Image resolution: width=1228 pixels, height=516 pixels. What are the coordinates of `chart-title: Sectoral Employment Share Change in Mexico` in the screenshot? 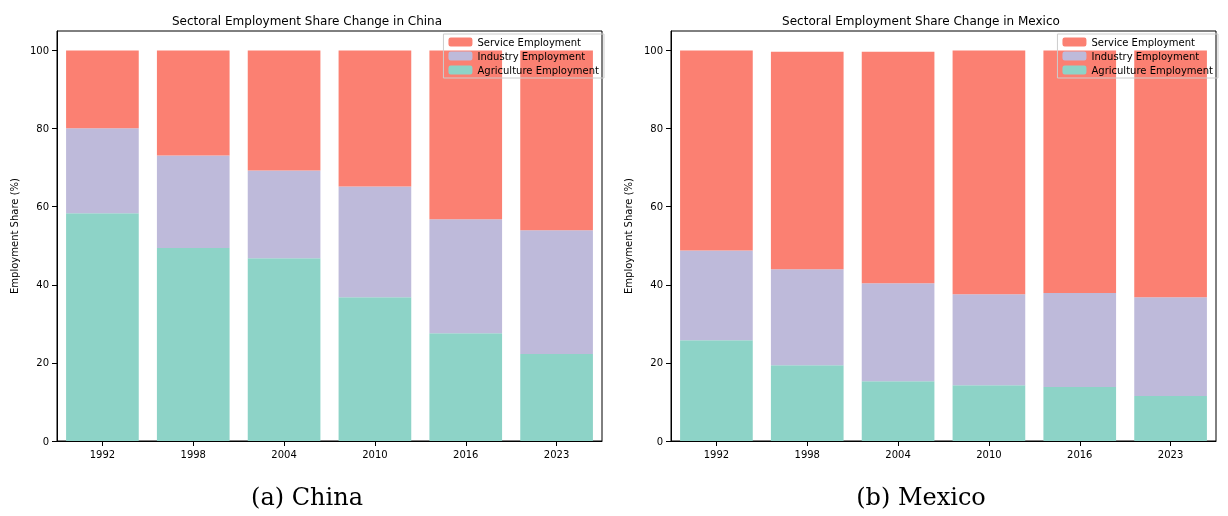 It's located at (921, 21).